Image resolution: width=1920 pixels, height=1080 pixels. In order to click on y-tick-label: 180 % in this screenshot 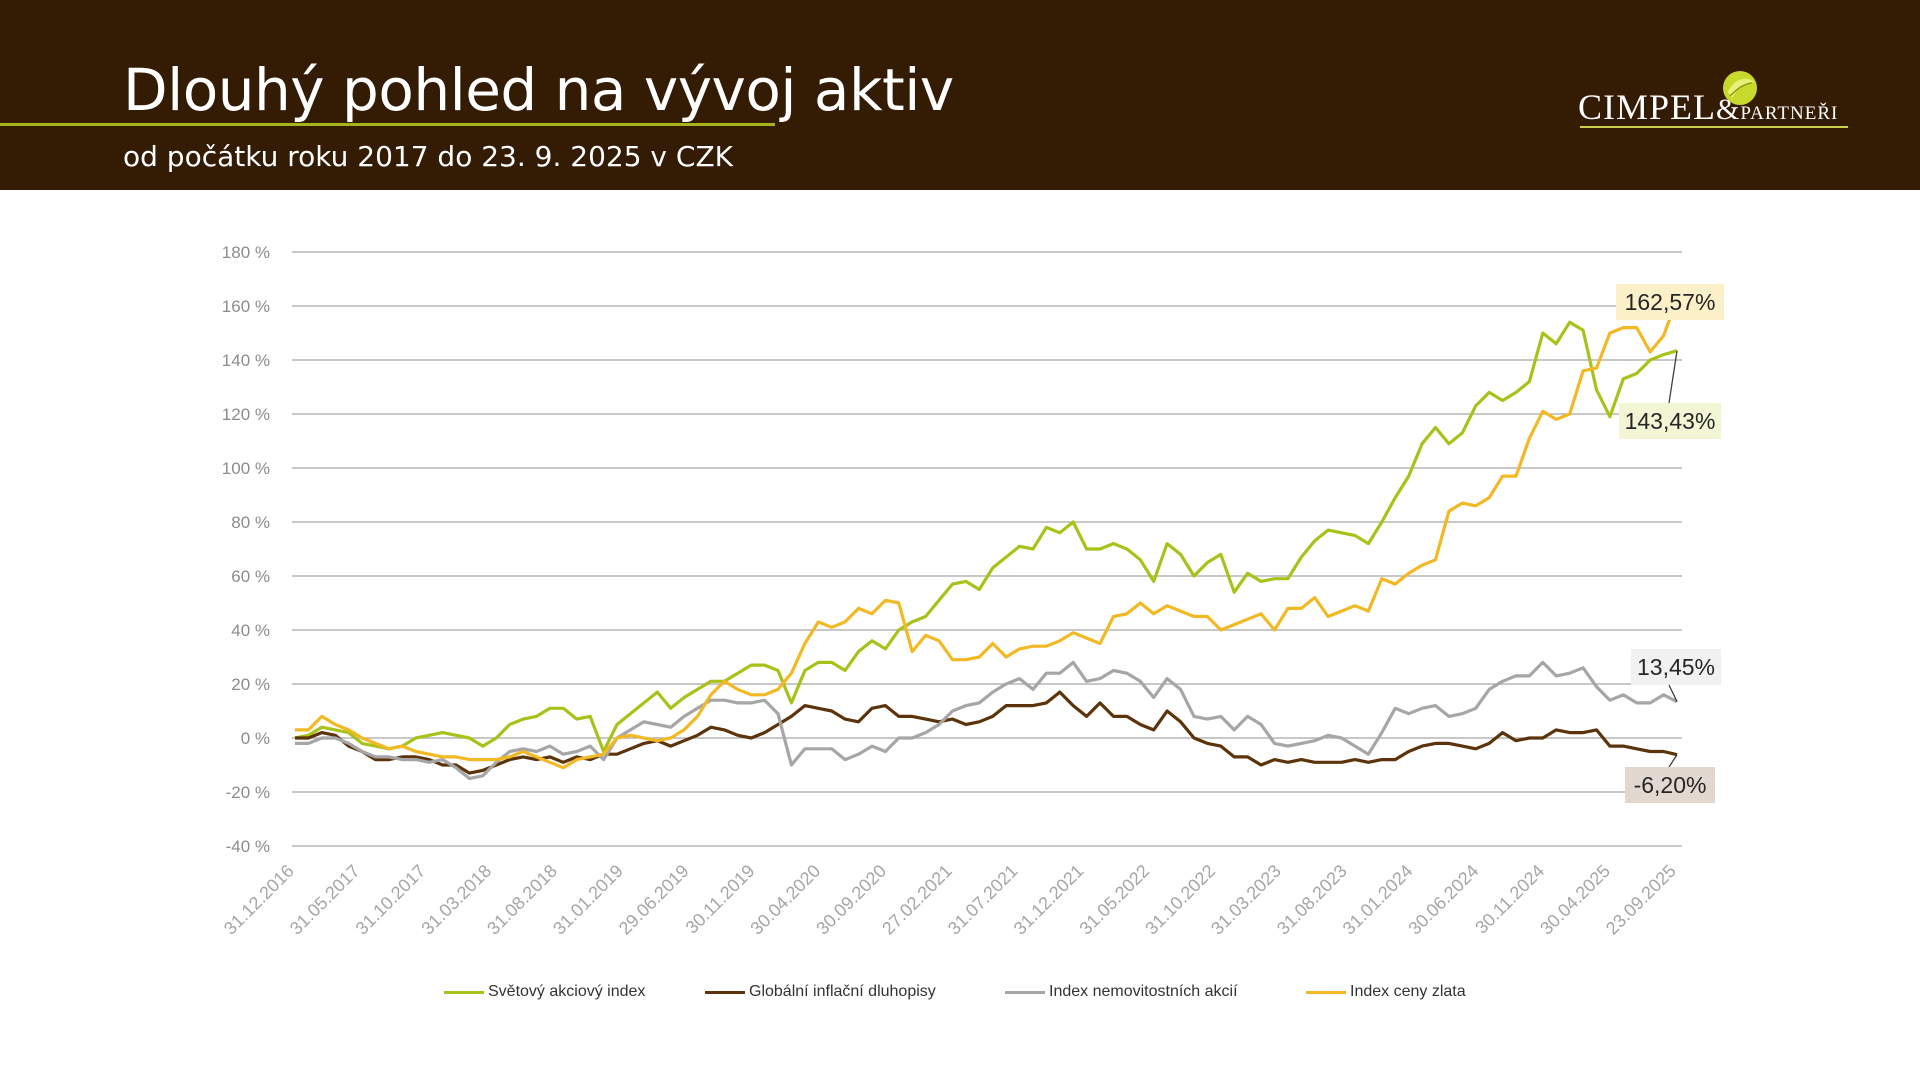, I will do `click(246, 252)`.